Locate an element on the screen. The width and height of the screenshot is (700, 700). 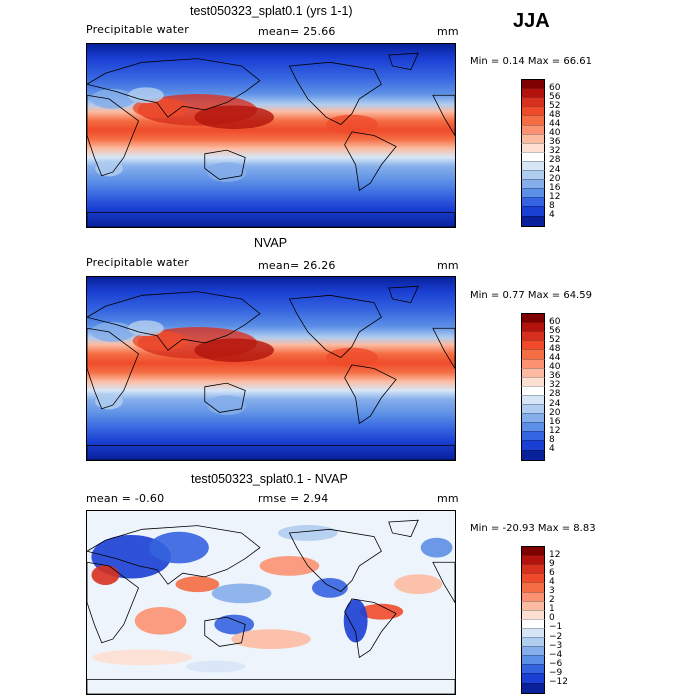
colorbar-tick-label: 9 is located at coordinates (552, 563).